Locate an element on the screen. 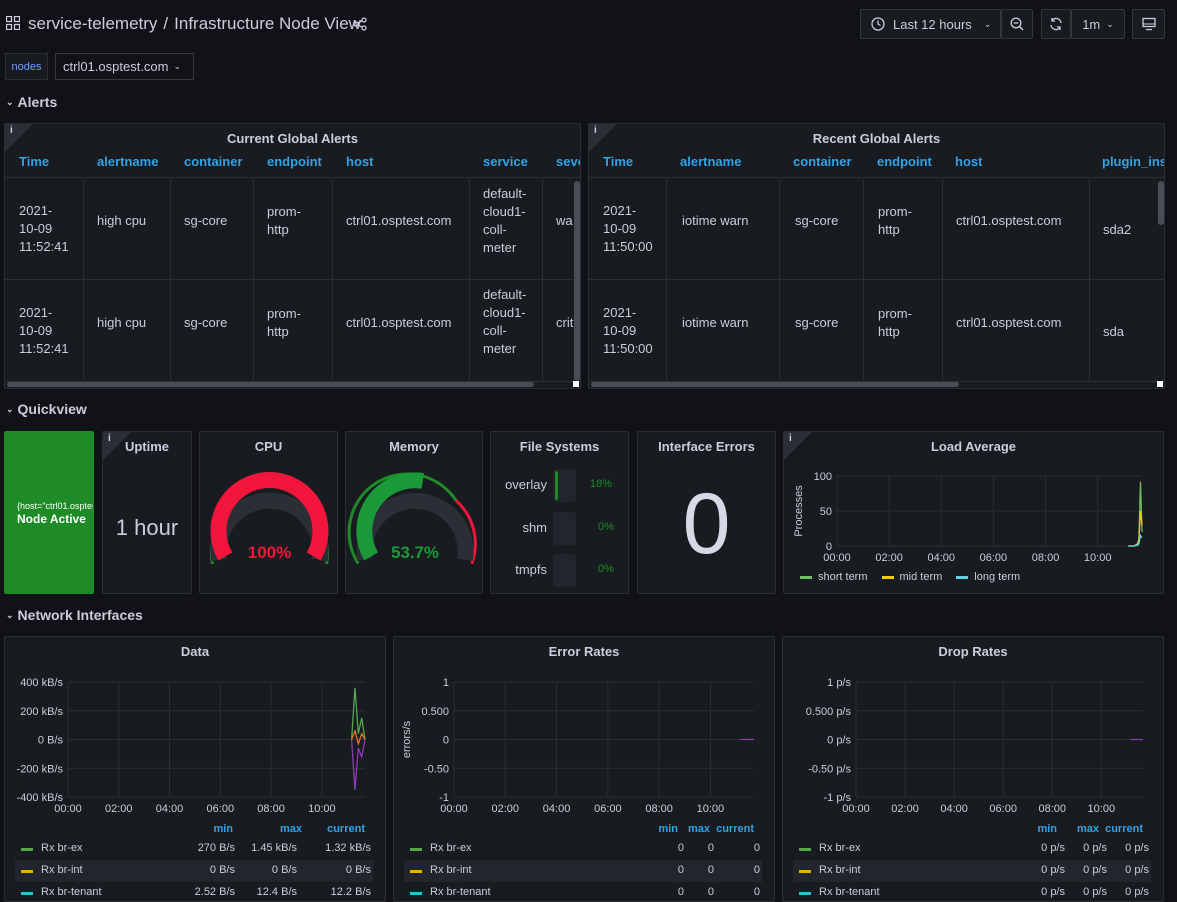 This screenshot has height=902, width=1177. grid-icon is located at coordinates (13, 23).